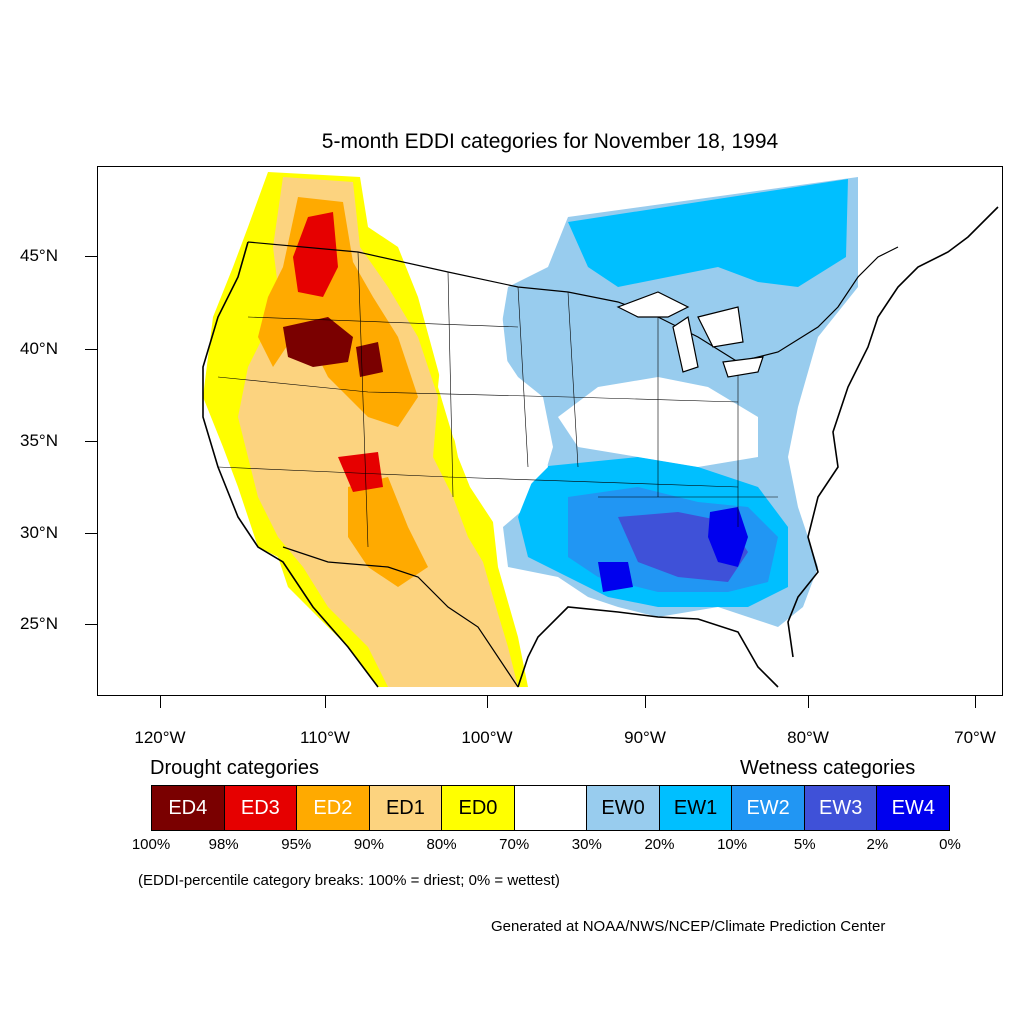  What do you see at coordinates (708, 233) in the screenshot?
I see `wetness-region-ew1` at bounding box center [708, 233].